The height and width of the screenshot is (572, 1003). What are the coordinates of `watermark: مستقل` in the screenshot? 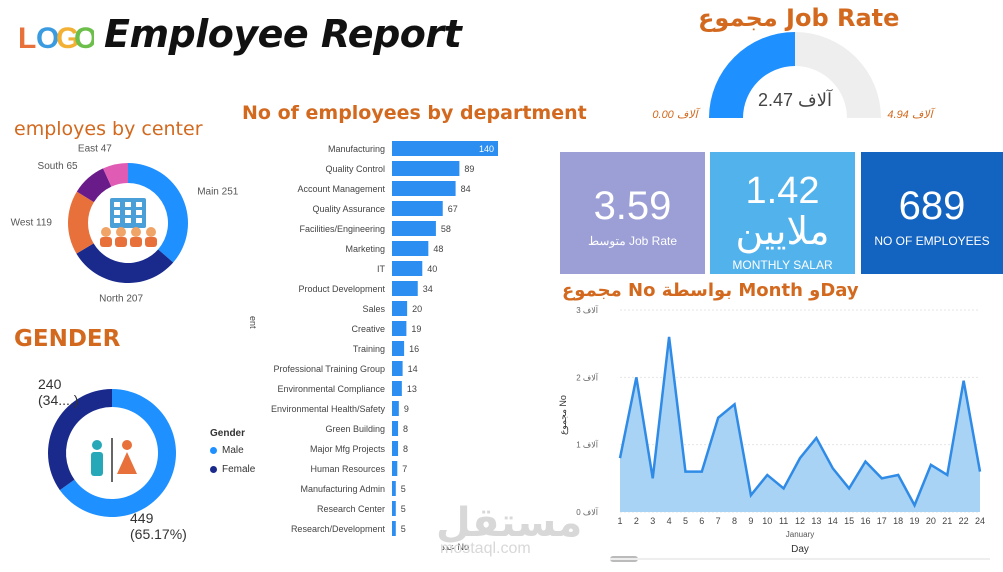 It's located at (509, 523).